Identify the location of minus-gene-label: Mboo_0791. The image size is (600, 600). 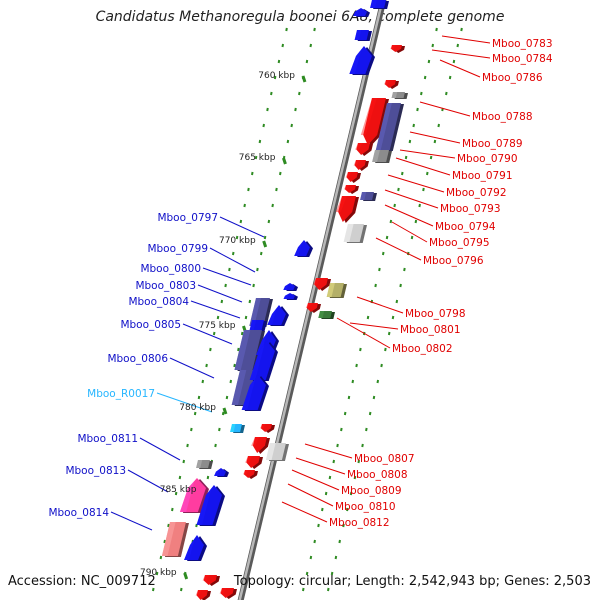
(482, 176).